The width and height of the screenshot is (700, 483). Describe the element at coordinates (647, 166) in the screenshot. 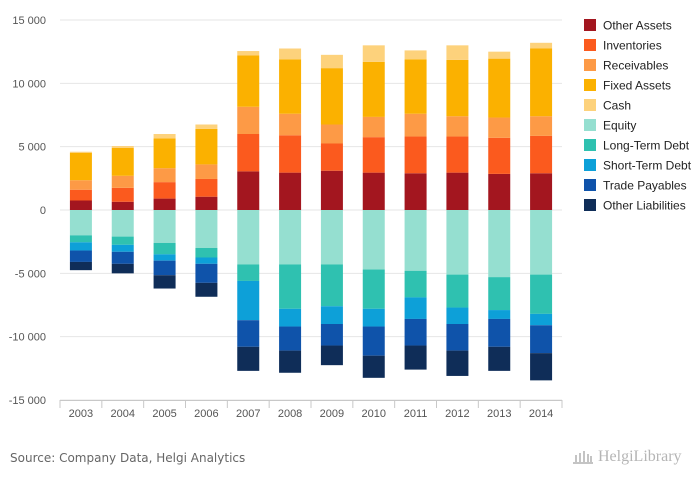

I see `legend-label: Short-Term Debt` at that location.